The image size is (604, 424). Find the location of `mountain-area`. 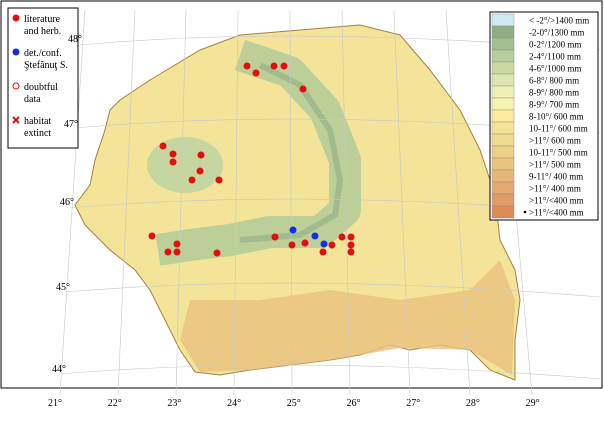

mountain-area is located at coordinates (185, 165).